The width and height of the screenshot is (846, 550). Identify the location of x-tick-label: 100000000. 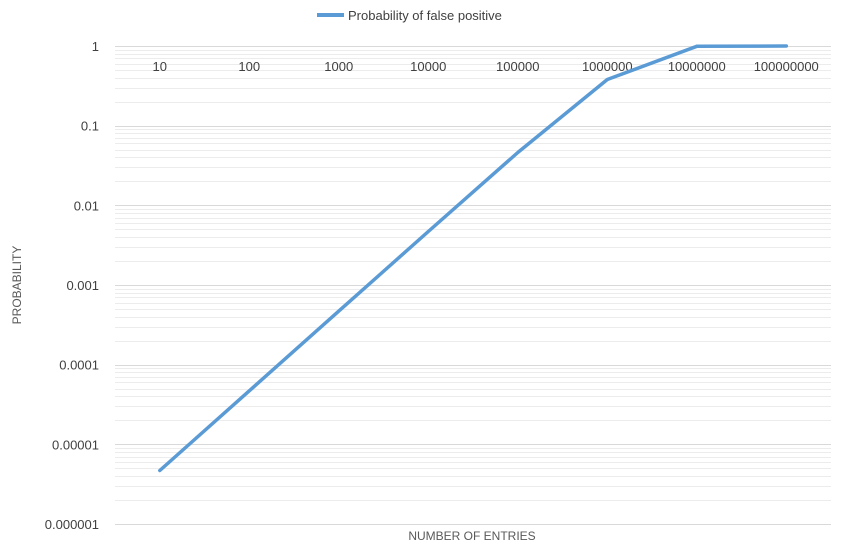
(786, 66).